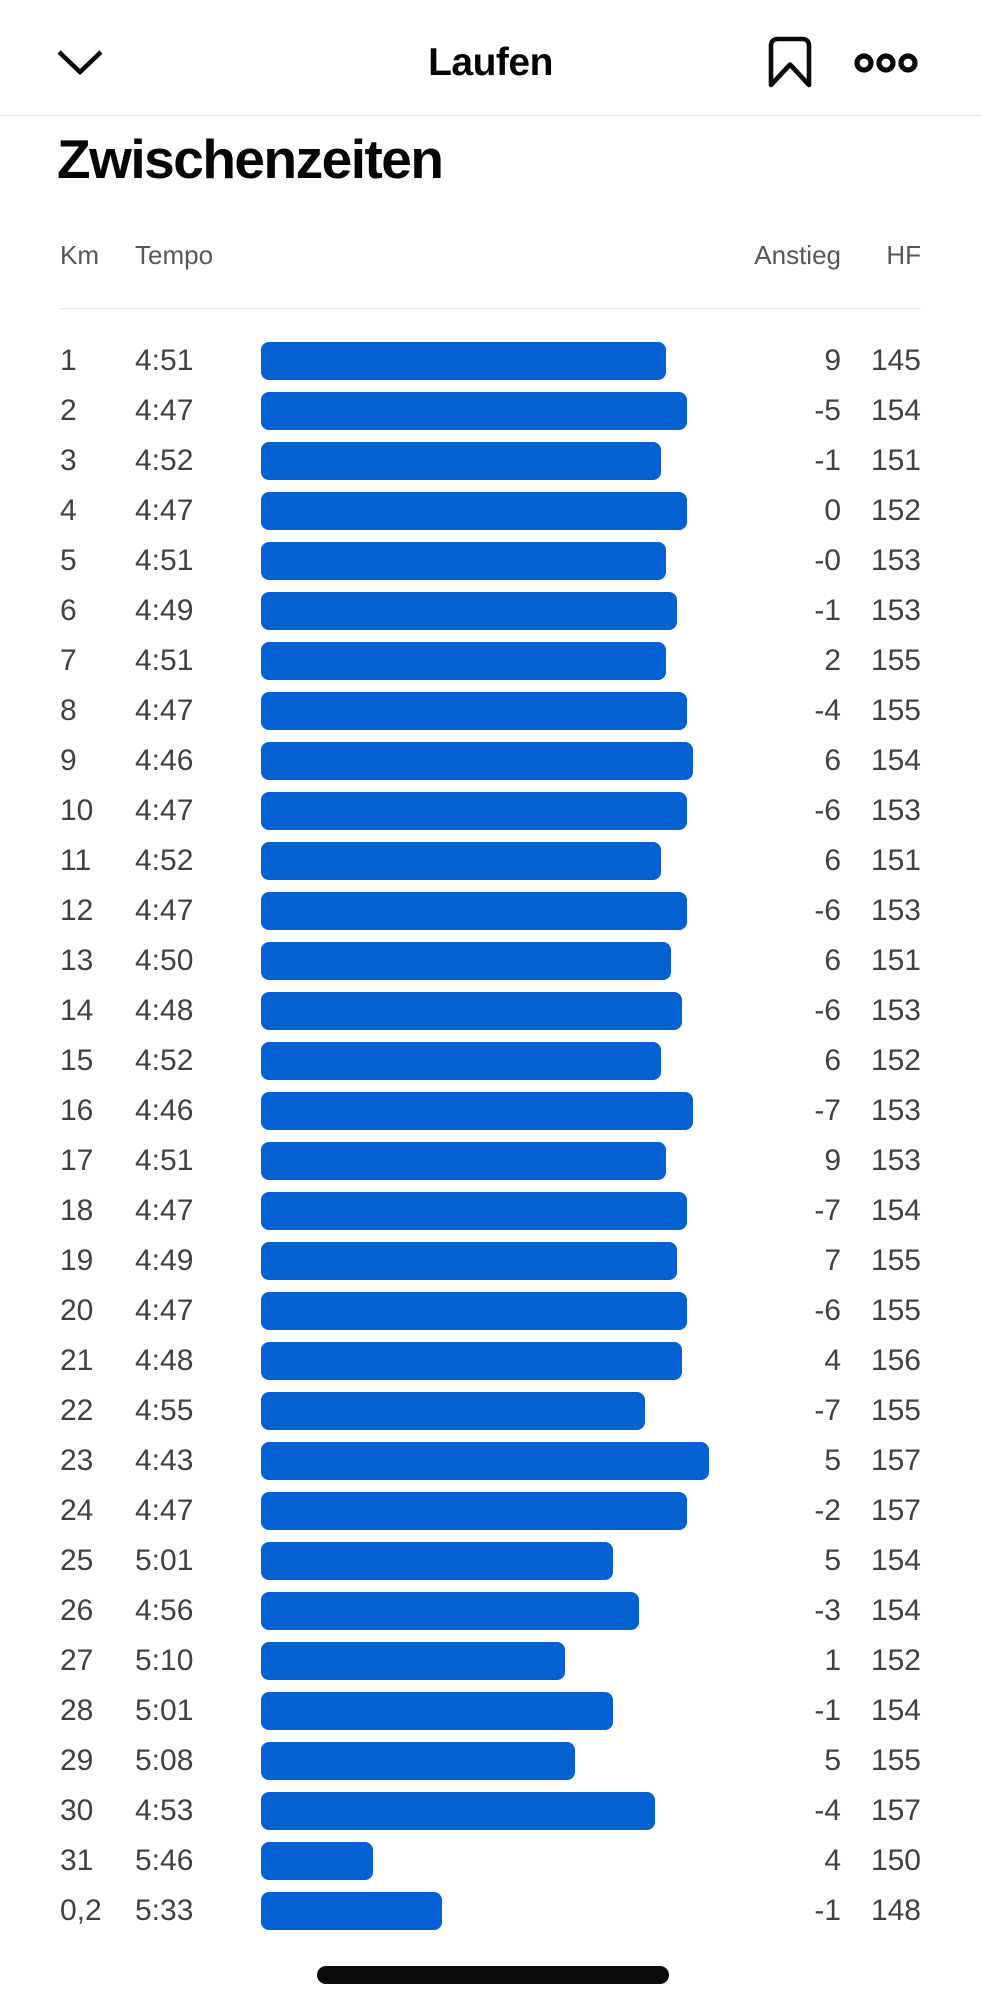 The height and width of the screenshot is (2000, 981). I want to click on row-anstieg: -0, so click(827, 560).